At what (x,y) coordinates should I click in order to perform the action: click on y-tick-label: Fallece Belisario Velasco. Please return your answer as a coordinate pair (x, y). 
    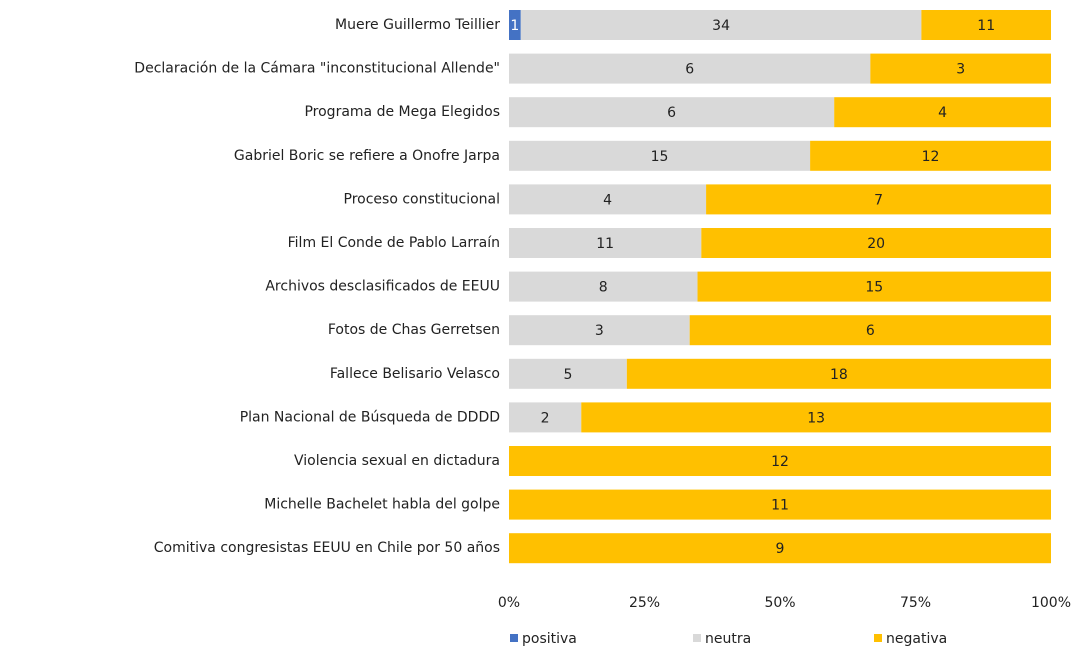
    Looking at the image, I should click on (415, 374).